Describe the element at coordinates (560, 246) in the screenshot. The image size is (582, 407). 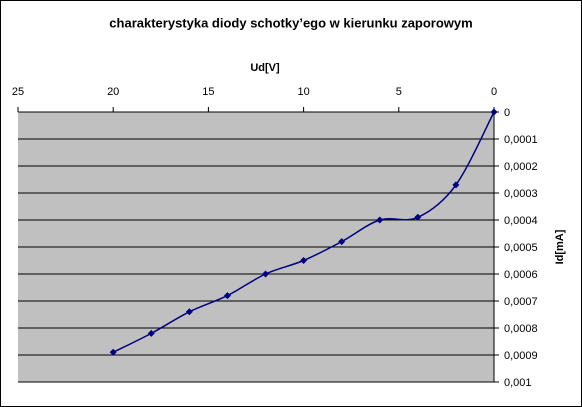
I see `y-axis-title: Id[mA]` at that location.